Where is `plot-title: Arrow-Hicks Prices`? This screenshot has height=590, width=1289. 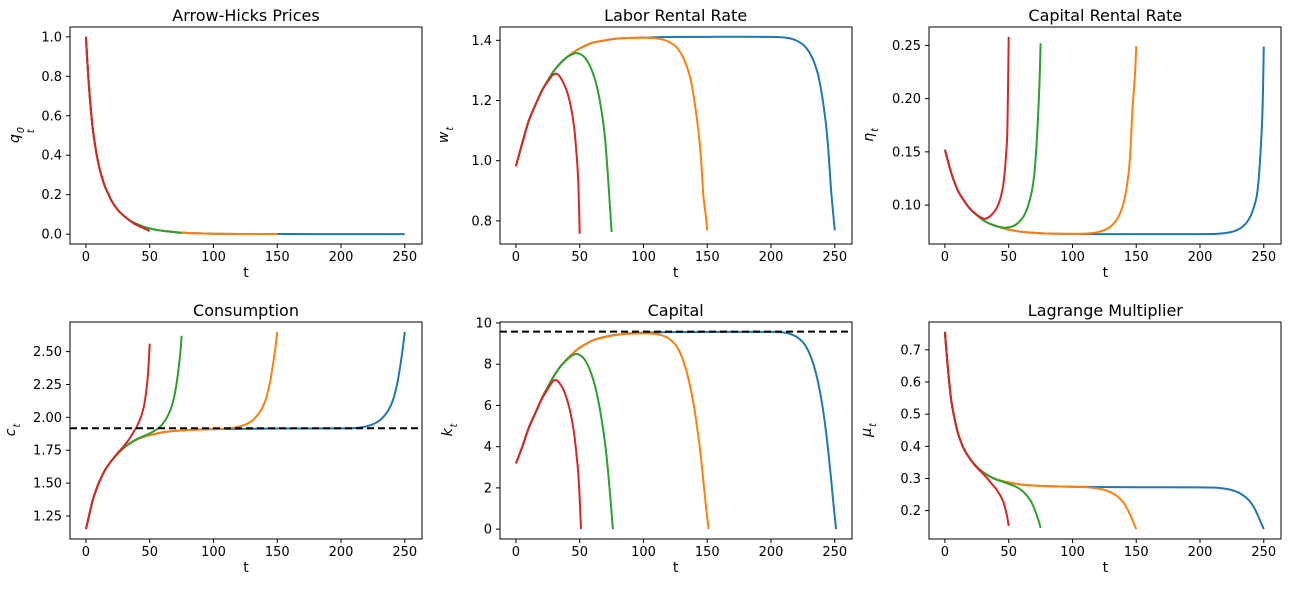 plot-title: Arrow-Hicks Prices is located at coordinates (246, 15).